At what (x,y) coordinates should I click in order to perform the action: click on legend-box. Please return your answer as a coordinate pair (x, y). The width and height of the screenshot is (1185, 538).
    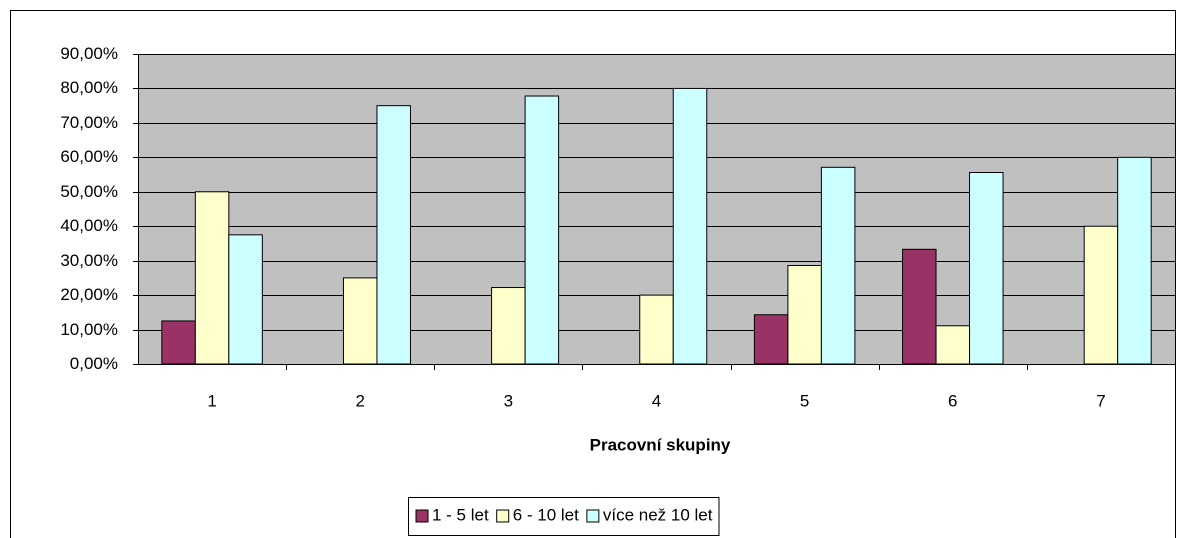
    Looking at the image, I should click on (564, 516).